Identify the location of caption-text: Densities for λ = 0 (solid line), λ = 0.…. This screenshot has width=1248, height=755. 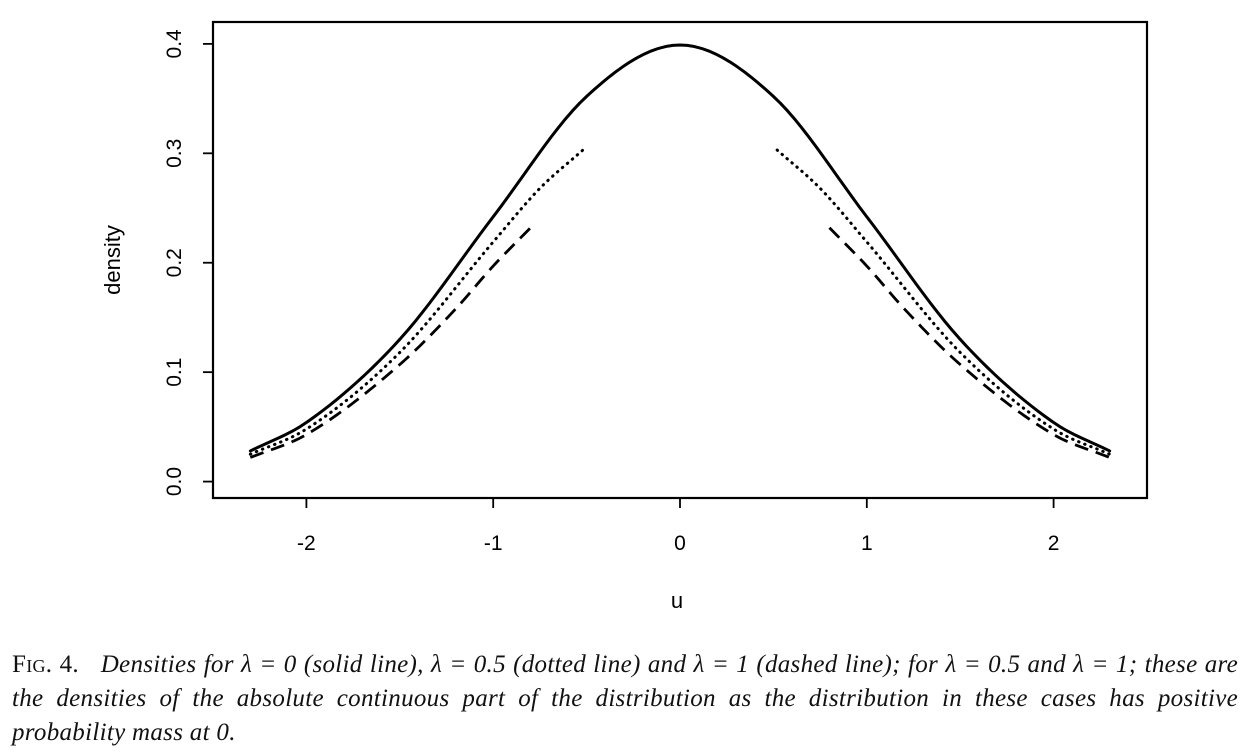
(625, 698).